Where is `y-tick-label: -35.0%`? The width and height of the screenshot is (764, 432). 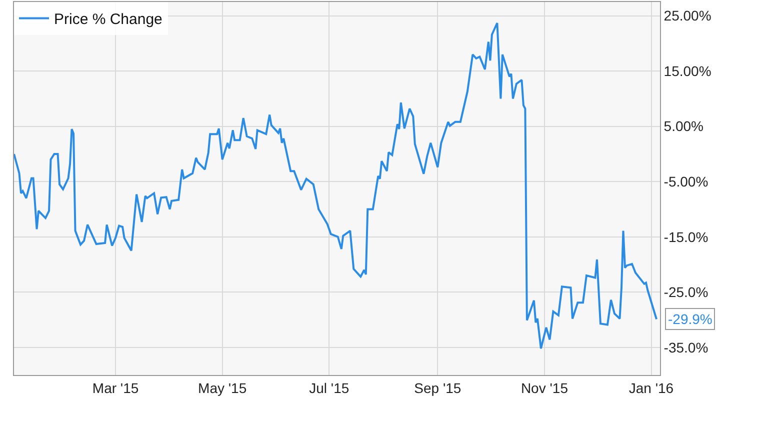 y-tick-label: -35.0% is located at coordinates (686, 347).